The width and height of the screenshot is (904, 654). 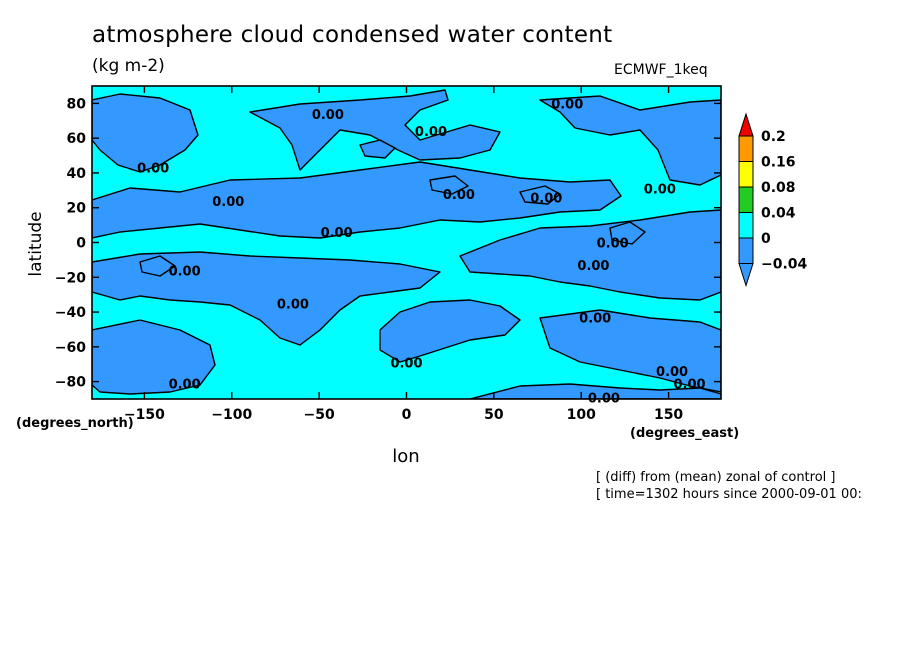 I want to click on y-tick-label: 20, so click(x=77, y=209).